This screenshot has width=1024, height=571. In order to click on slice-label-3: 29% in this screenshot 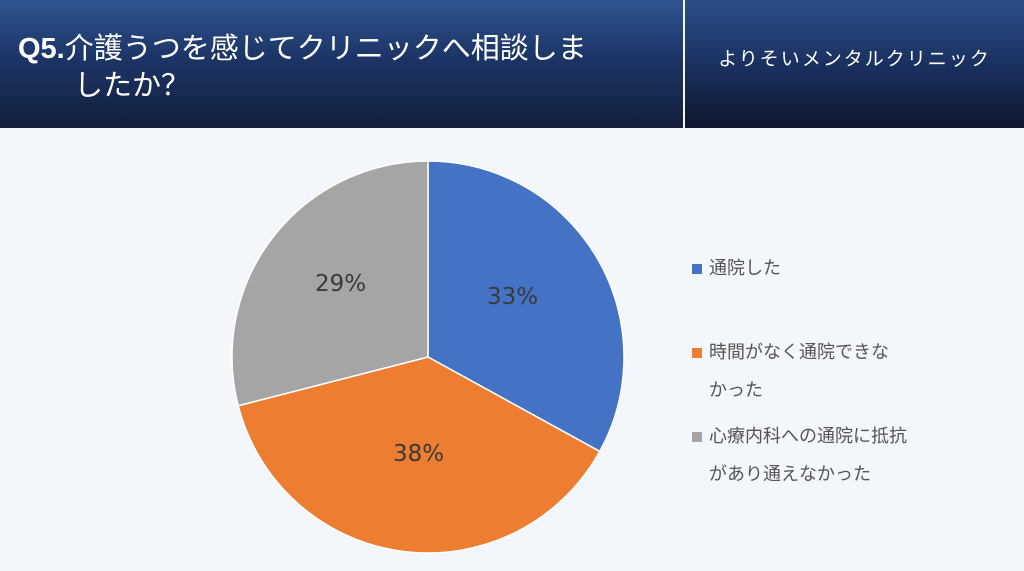, I will do `click(341, 284)`.